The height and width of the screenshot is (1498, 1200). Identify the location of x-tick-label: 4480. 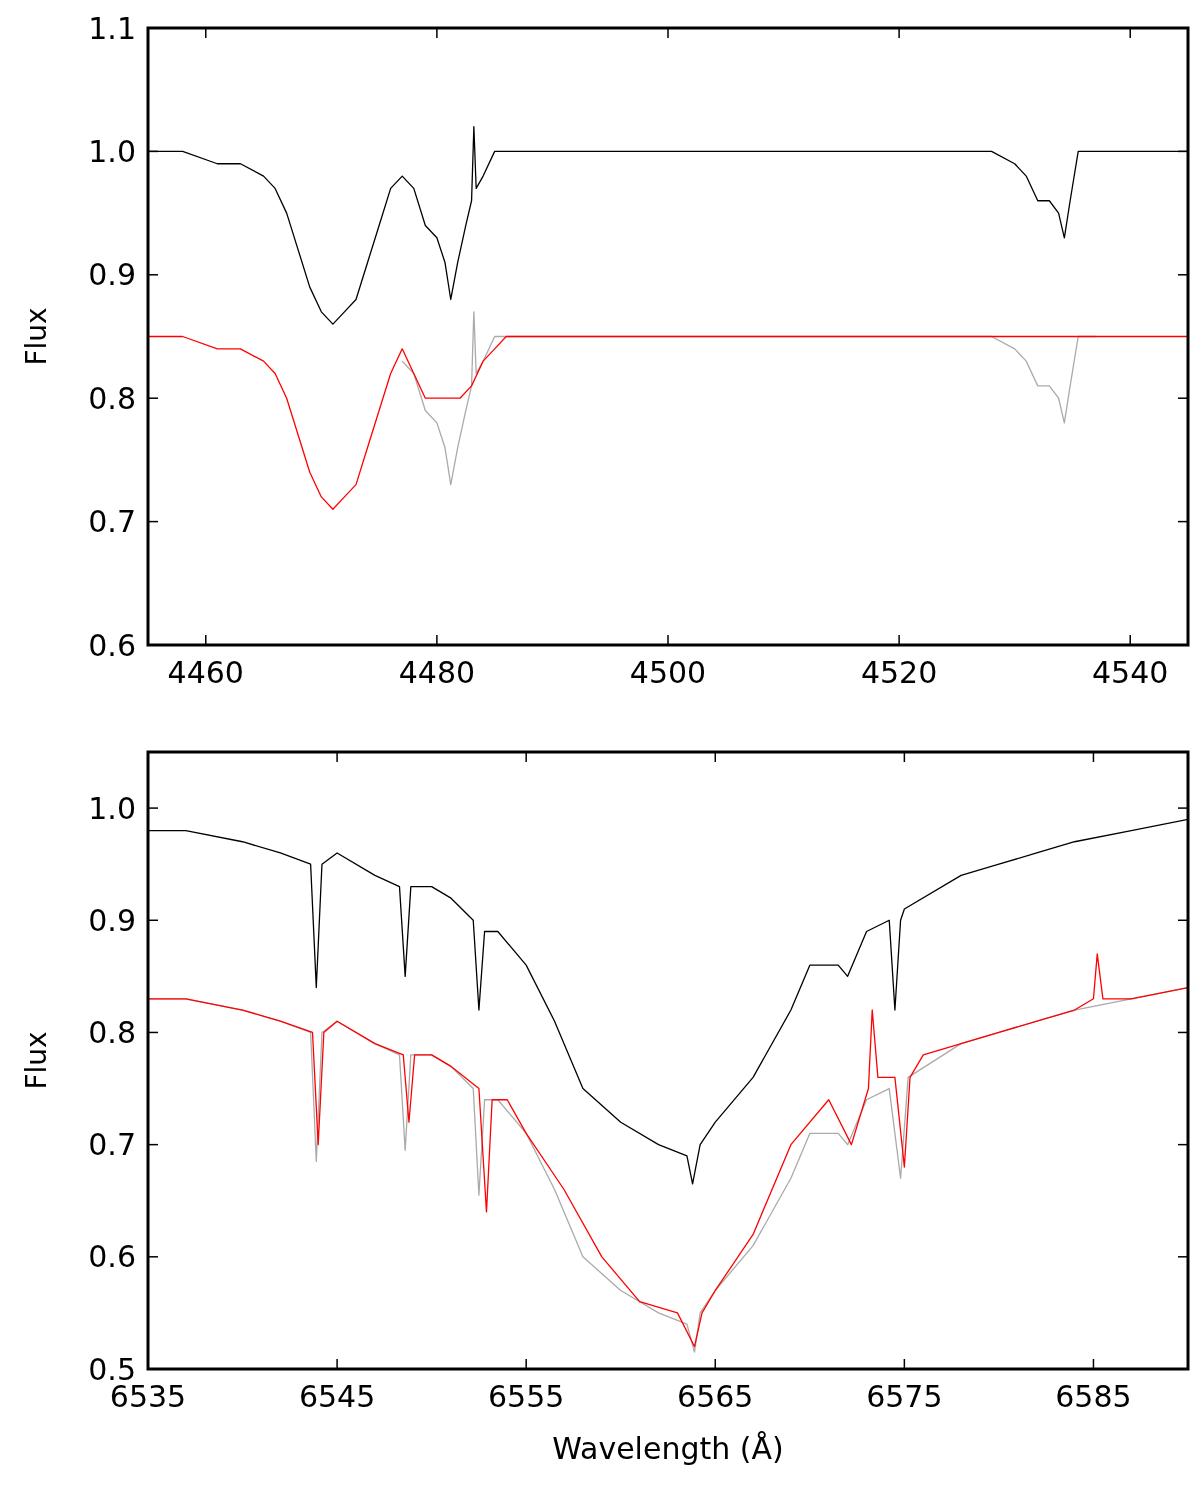
(437, 672).